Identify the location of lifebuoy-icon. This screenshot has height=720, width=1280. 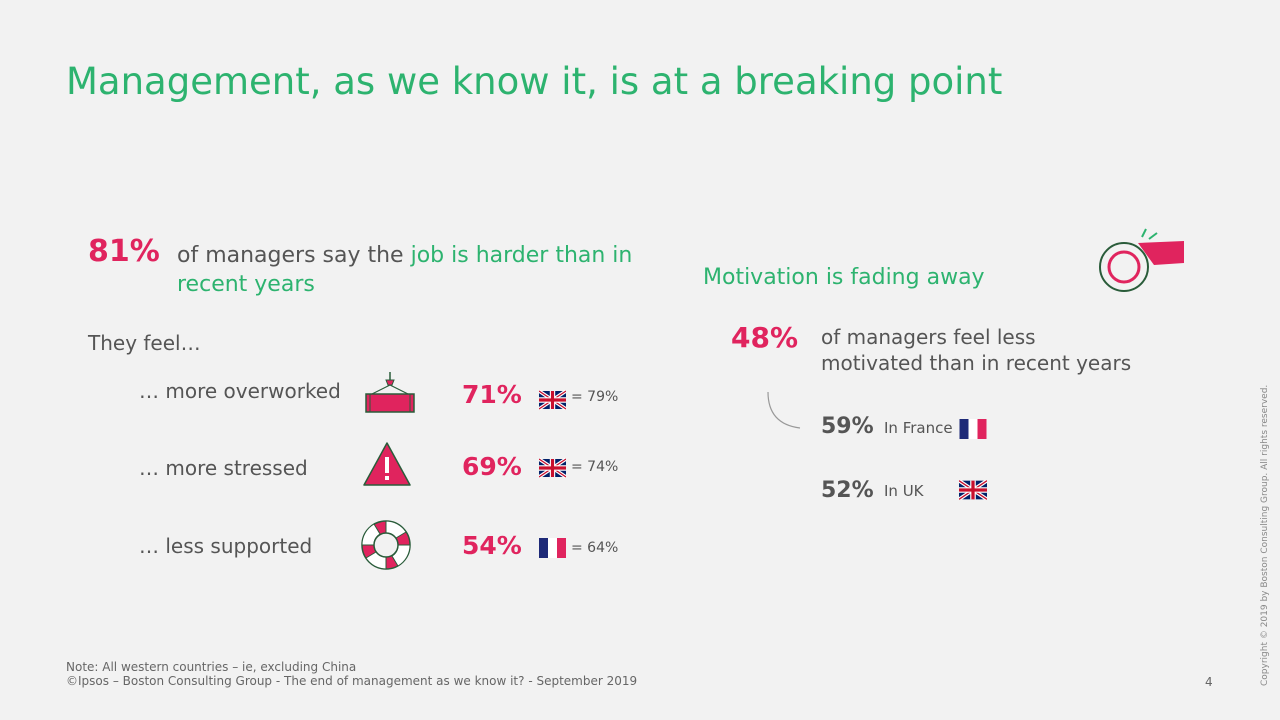
(386, 545).